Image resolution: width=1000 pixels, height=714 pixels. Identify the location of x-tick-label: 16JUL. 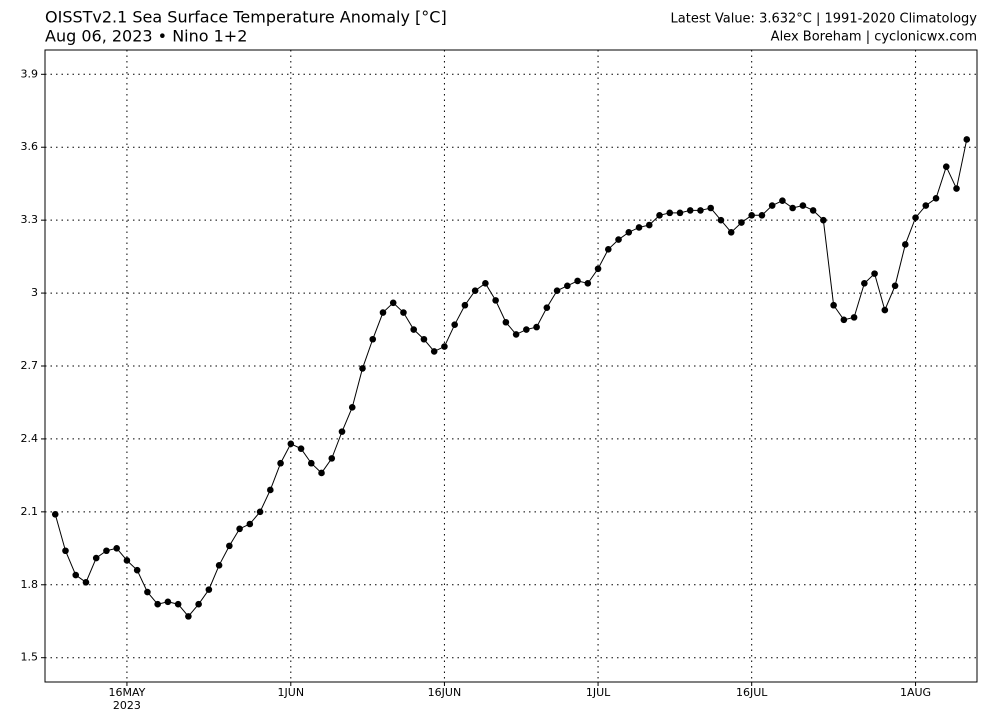
(752, 692).